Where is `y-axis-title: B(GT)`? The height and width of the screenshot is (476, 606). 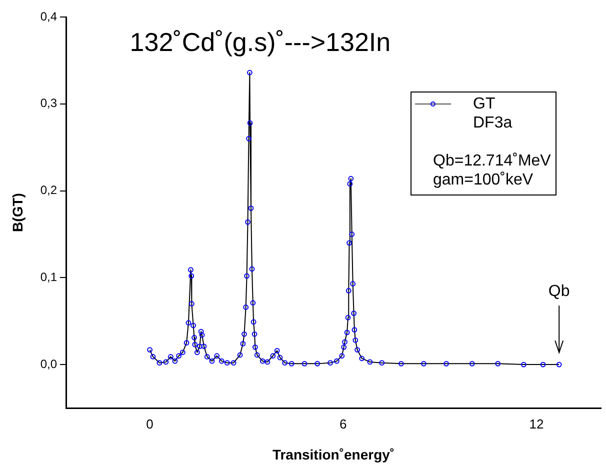 y-axis-title: B(GT) is located at coordinates (17, 212).